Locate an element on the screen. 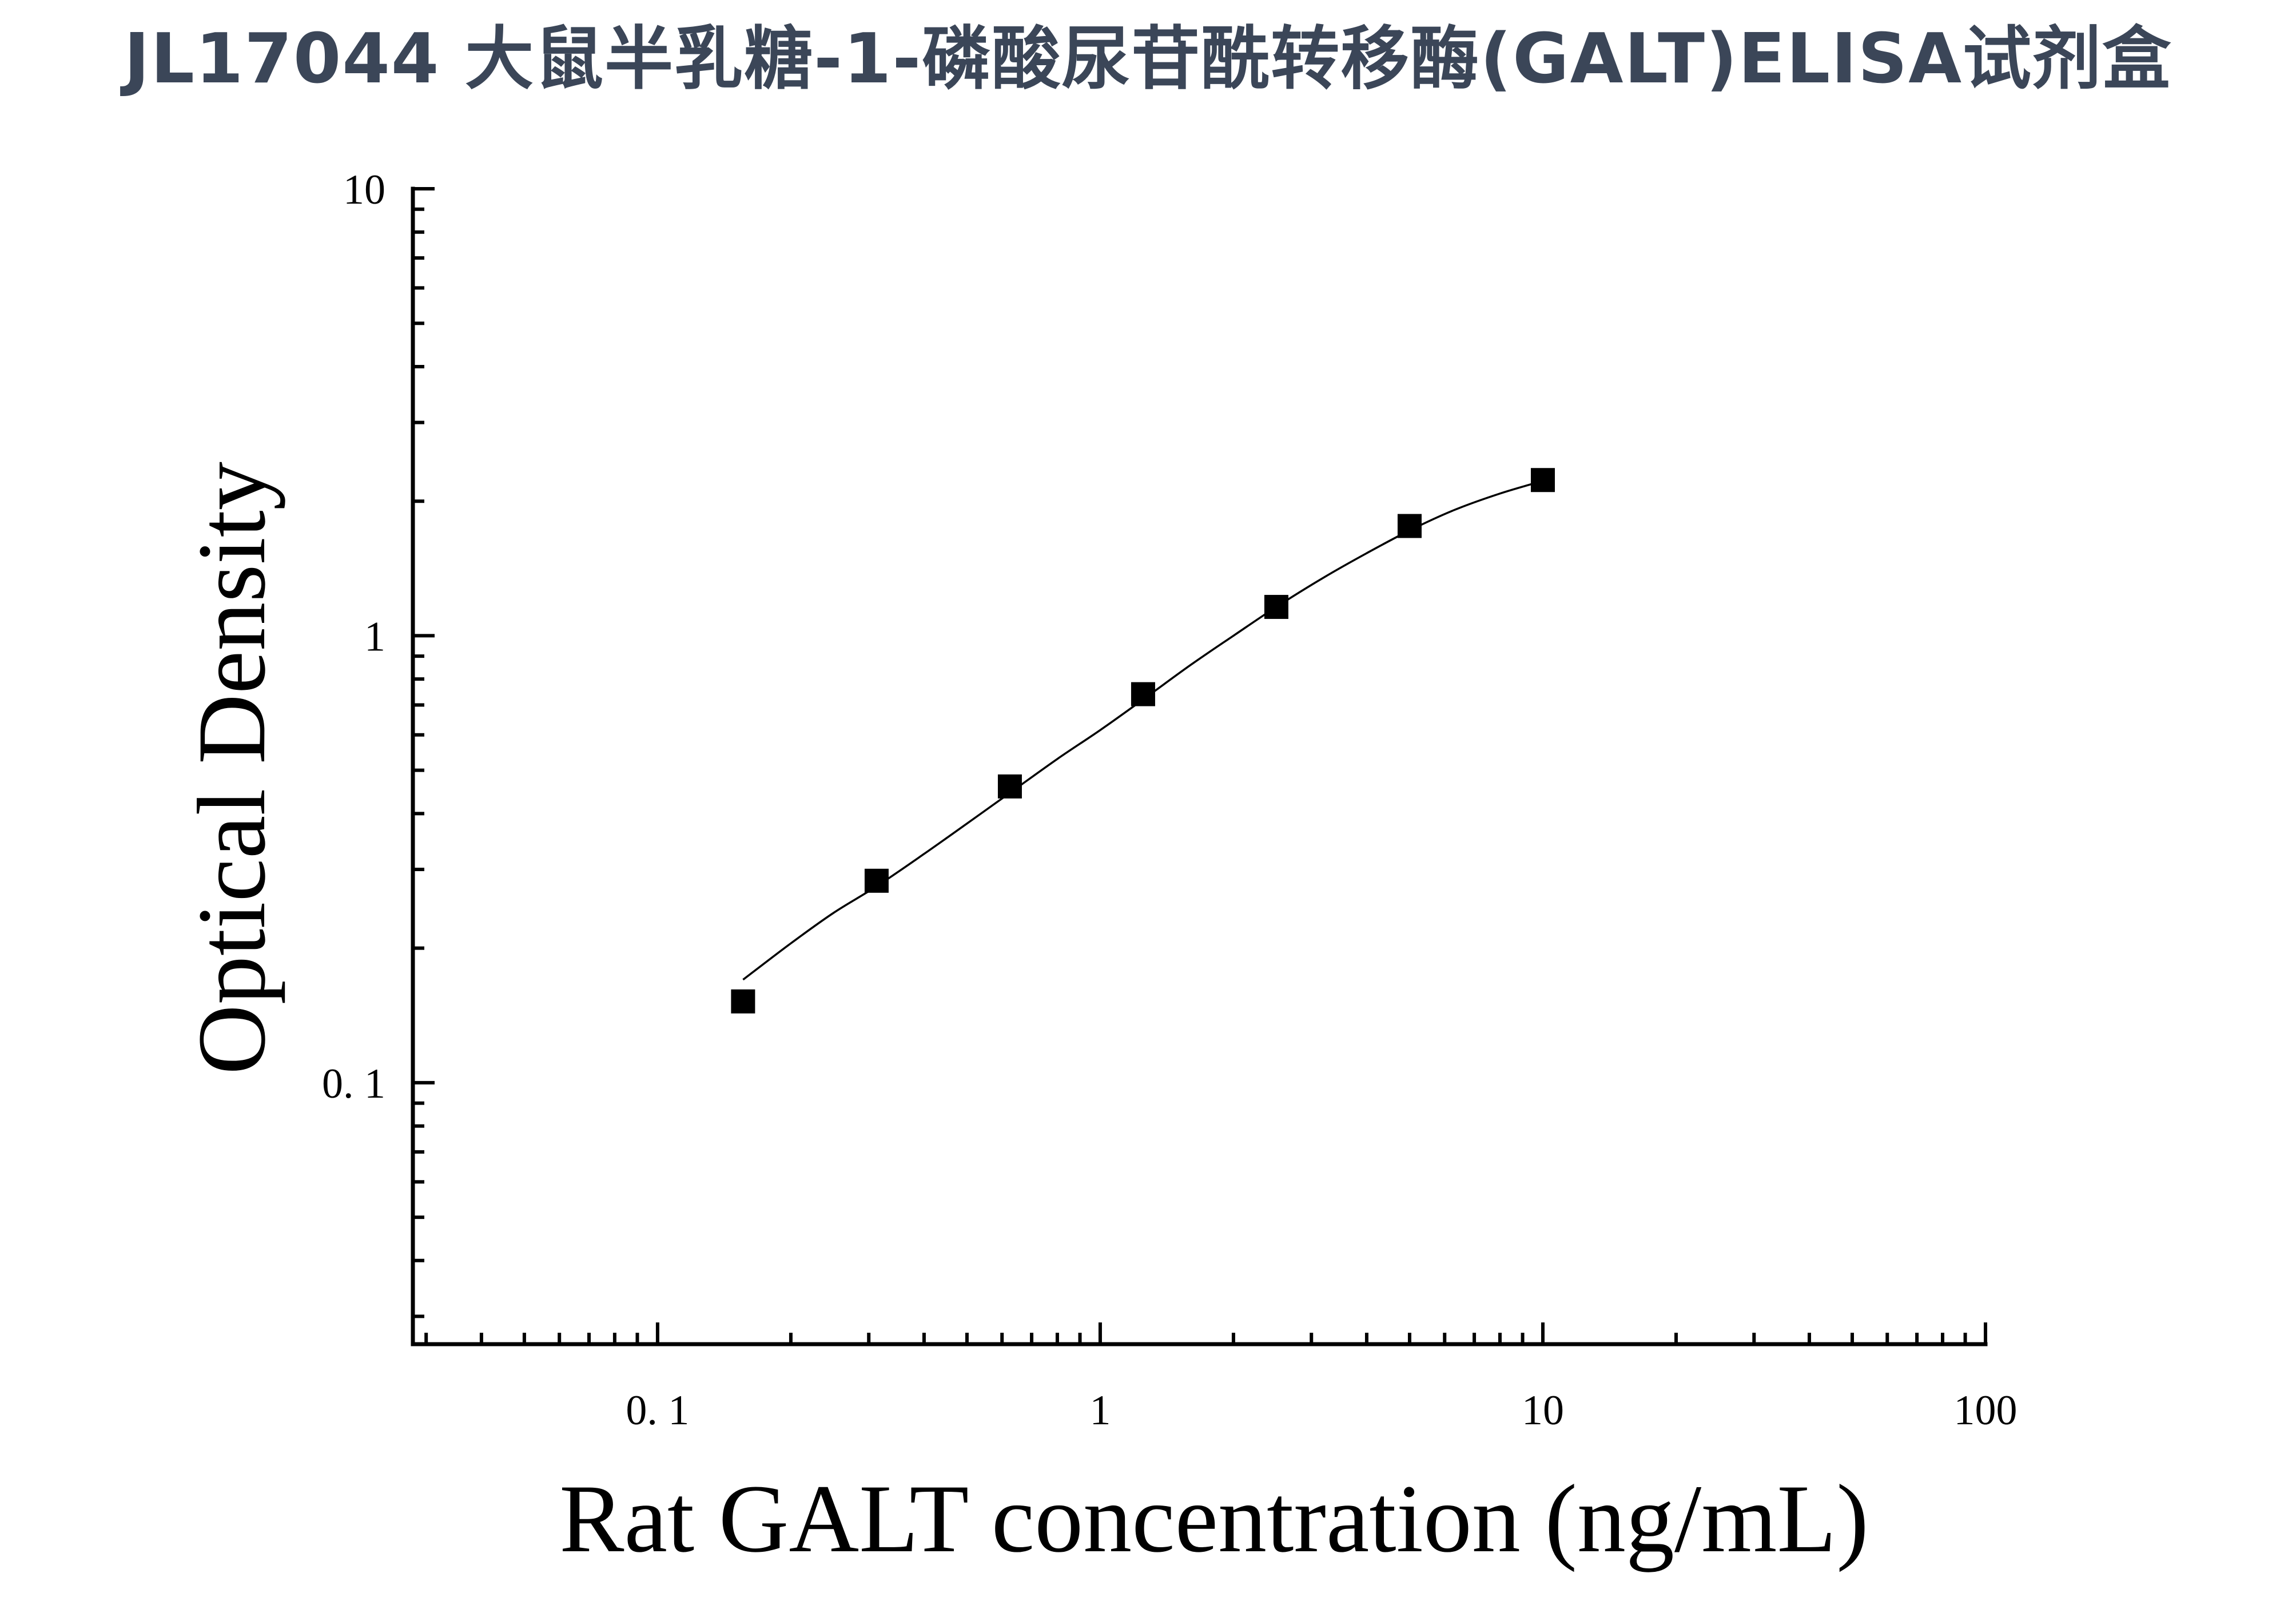  x-tick-label: 1 is located at coordinates (1100, 1410).